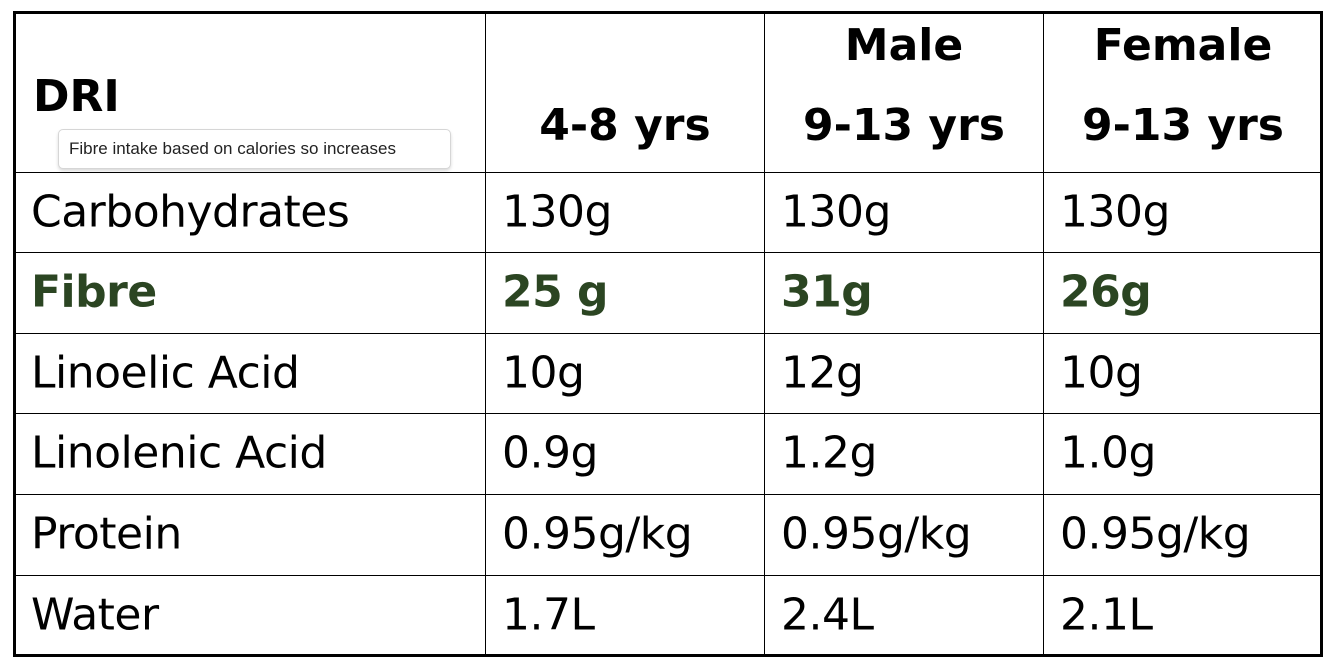 The image size is (1334, 668). I want to click on value-cell: 31g, so click(904, 293).